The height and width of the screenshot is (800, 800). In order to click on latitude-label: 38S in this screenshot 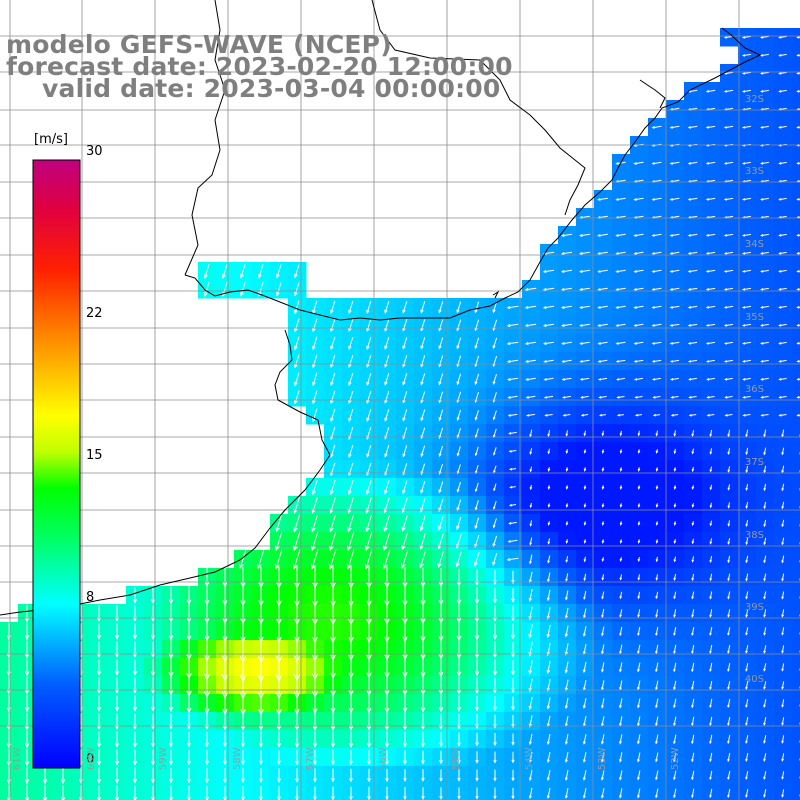, I will do `click(754, 535)`.